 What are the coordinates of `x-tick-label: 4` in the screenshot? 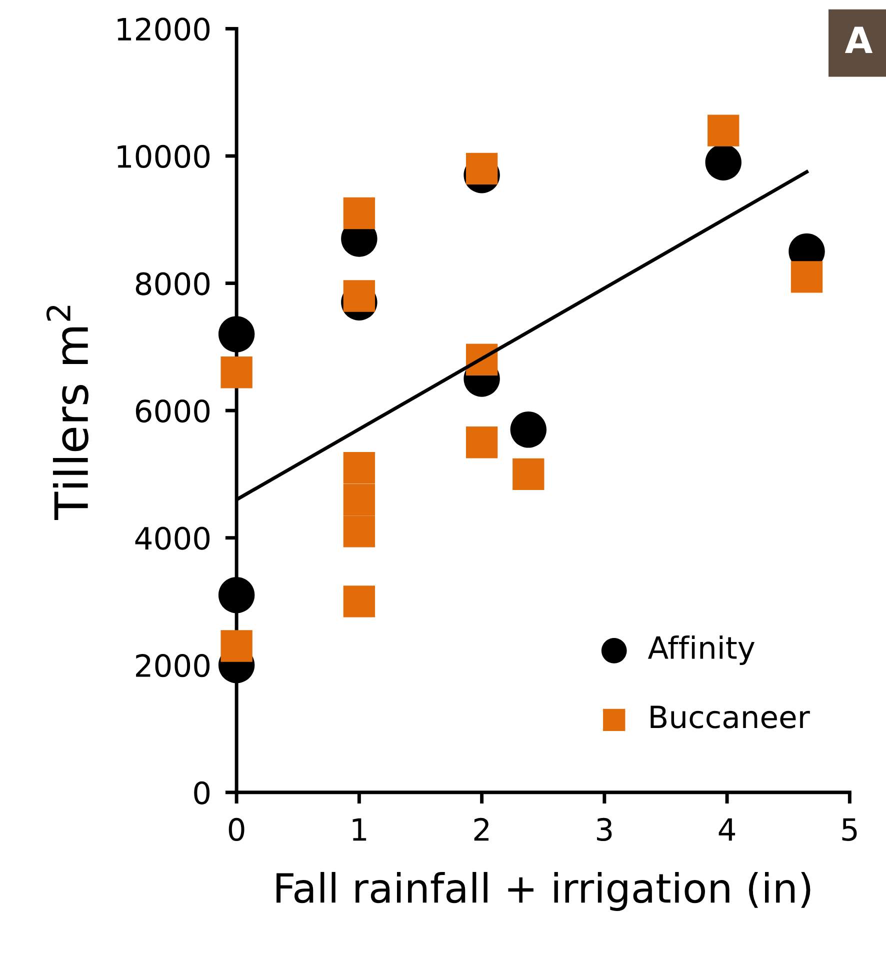 It's located at (727, 829).